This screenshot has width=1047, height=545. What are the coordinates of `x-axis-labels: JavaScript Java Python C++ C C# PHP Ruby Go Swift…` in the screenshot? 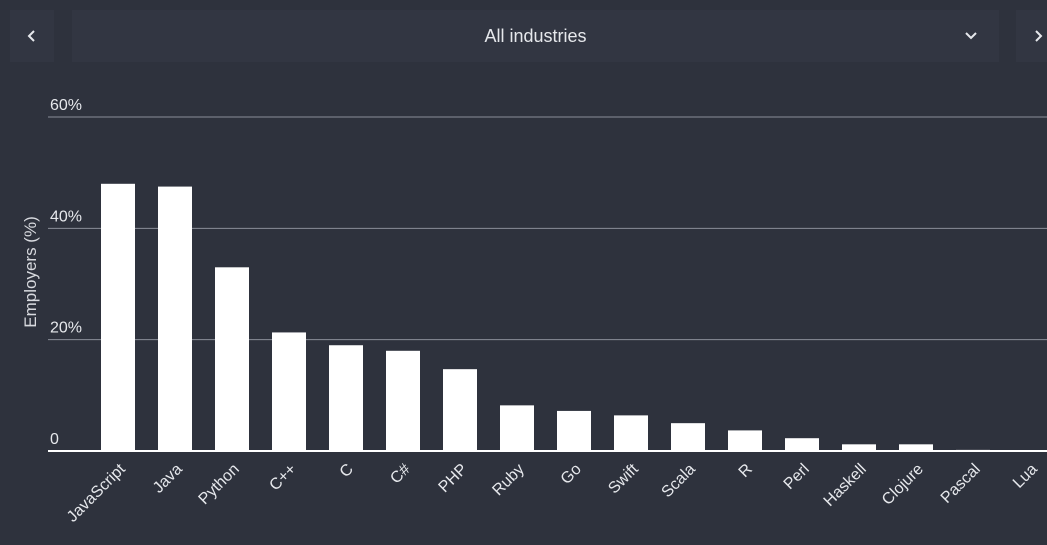 It's located at (552, 492).